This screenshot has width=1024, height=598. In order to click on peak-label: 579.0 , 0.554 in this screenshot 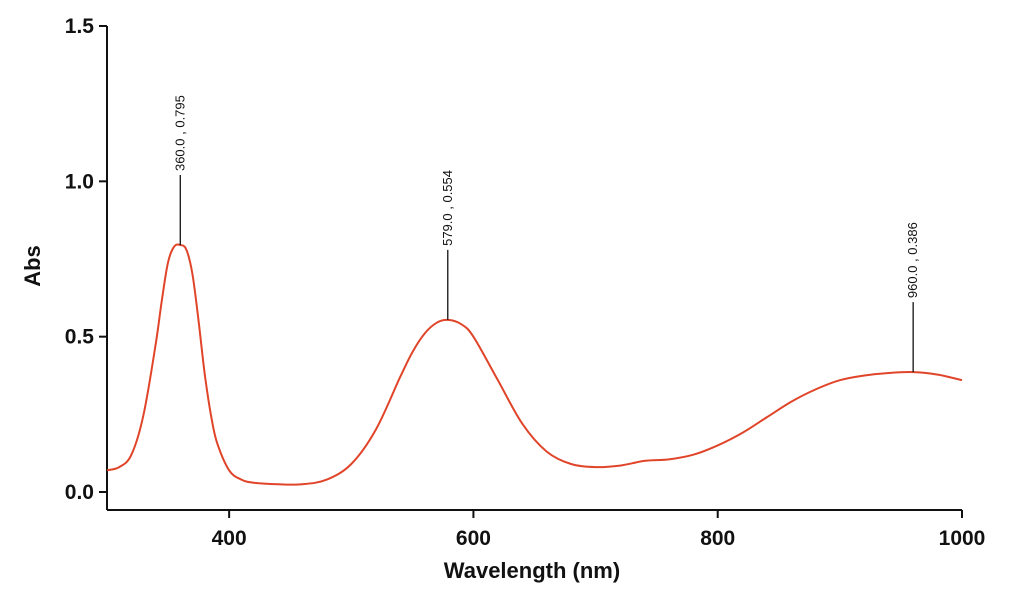, I will do `click(447, 208)`.